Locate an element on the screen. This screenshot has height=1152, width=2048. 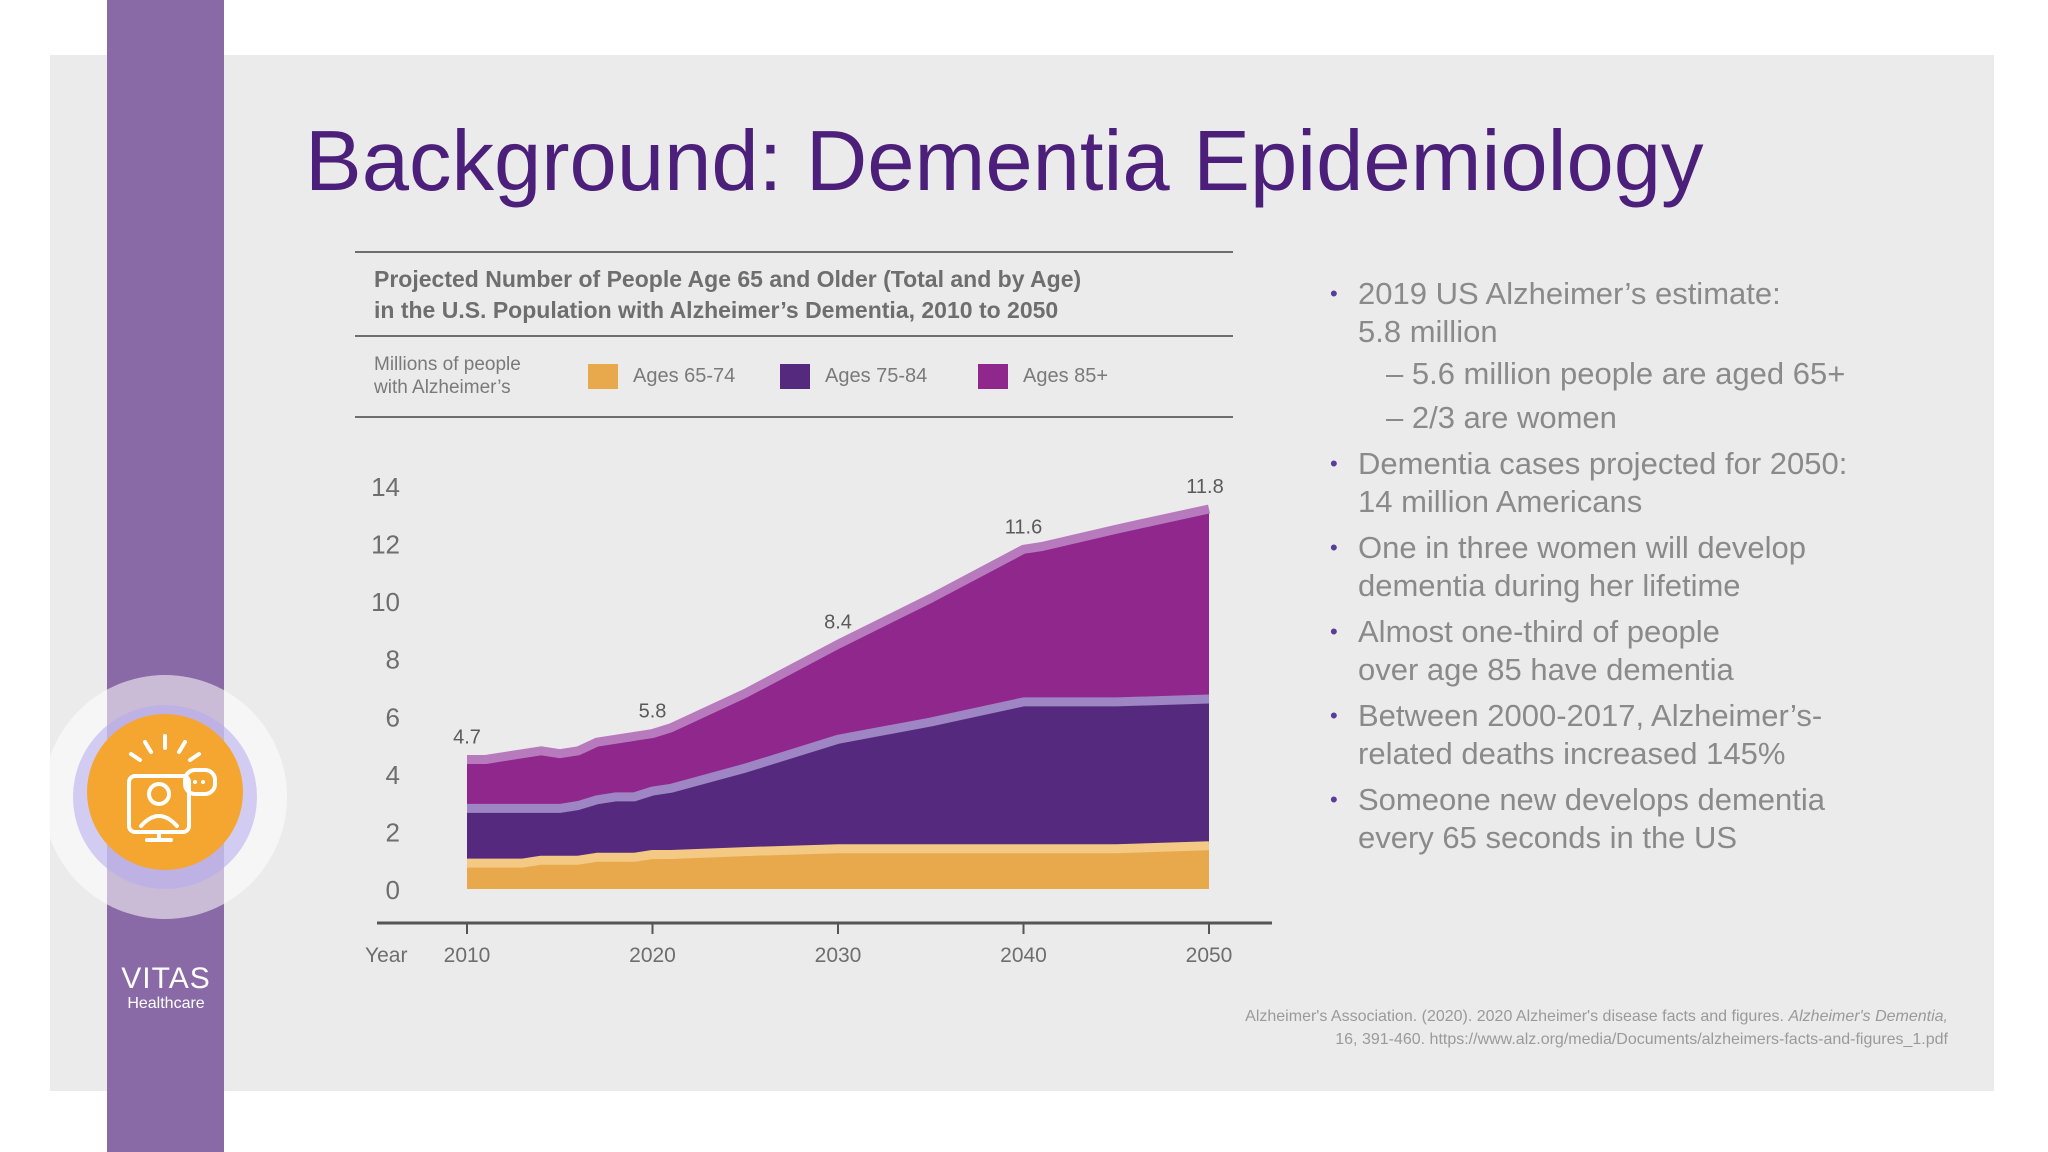
x-axis: 2010 2020 2030 2040 2050 Year is located at coordinates (818, 944).